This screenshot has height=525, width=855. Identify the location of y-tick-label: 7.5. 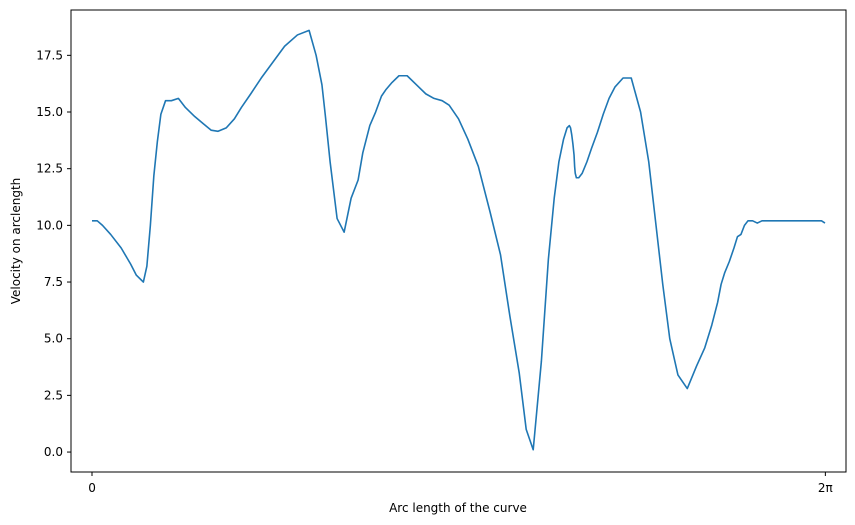
(53, 282).